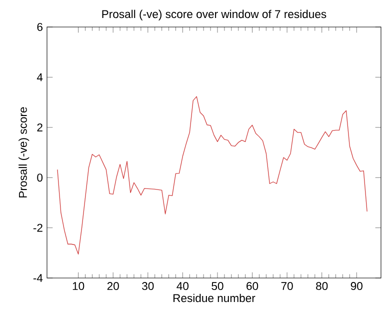 This screenshot has height=320, width=384. What do you see at coordinates (39, 127) in the screenshot?
I see `y-tick-label: 2` at bounding box center [39, 127].